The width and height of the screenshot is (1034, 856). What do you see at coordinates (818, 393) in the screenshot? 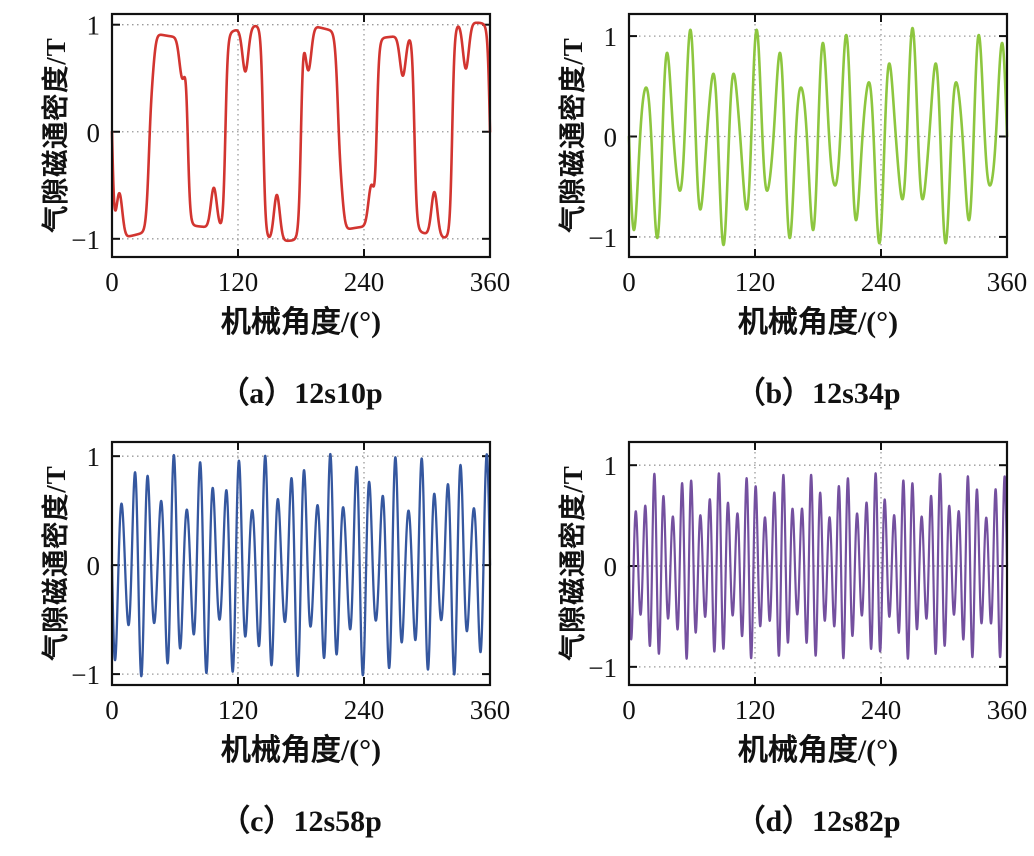
I see `caption-b: （b）12s34p` at bounding box center [818, 393].